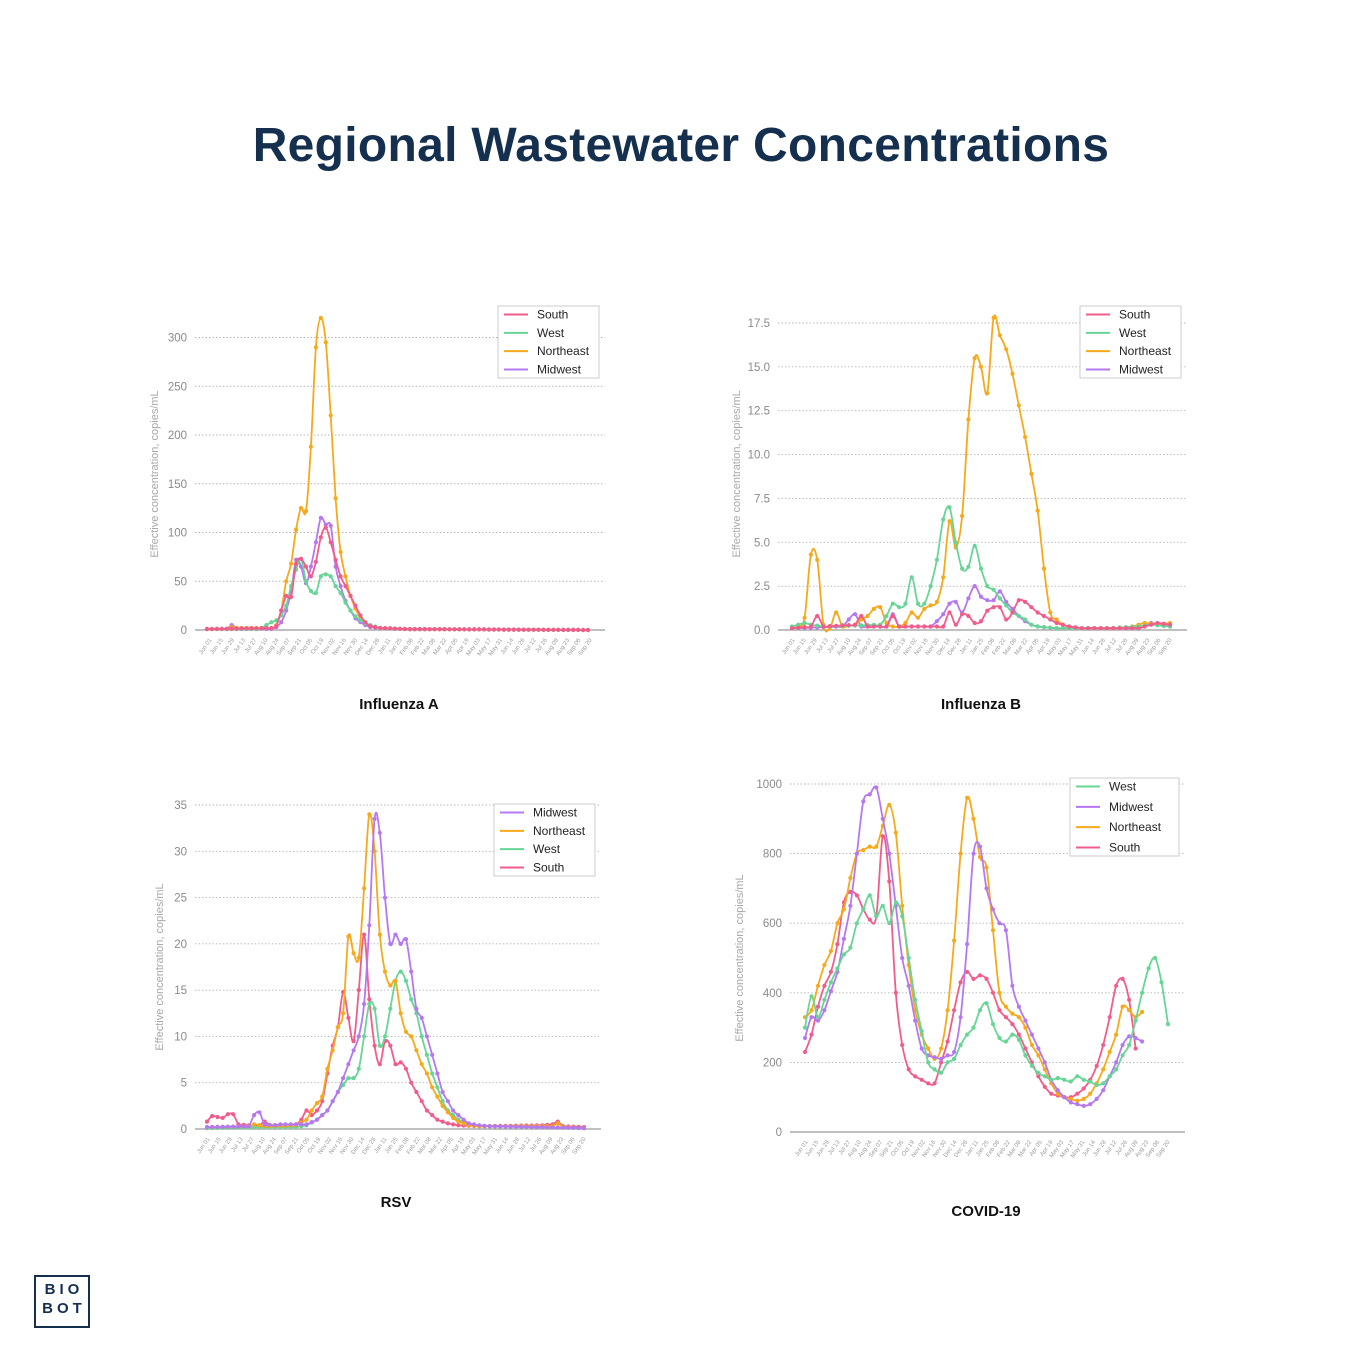 This screenshot has height=1362, width=1362. What do you see at coordinates (548, 868) in the screenshot?
I see `legend-label-south: South` at bounding box center [548, 868].